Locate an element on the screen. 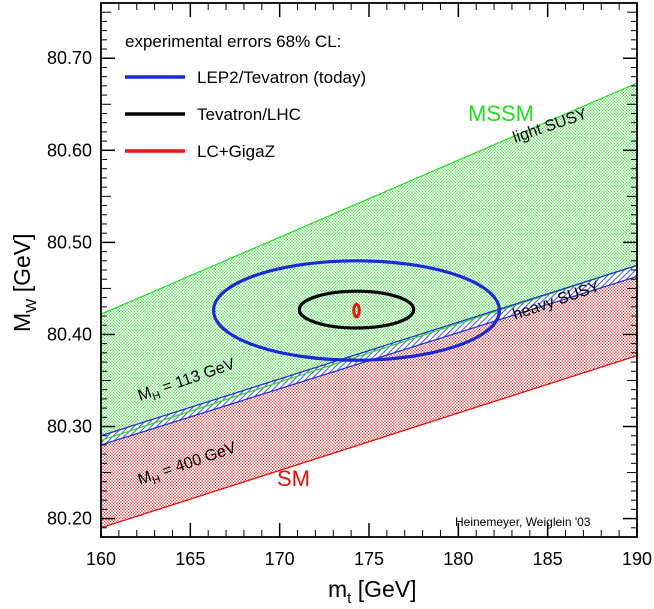 The image size is (654, 609). svg-text: MW [GeV] is located at coordinates (24, 282).